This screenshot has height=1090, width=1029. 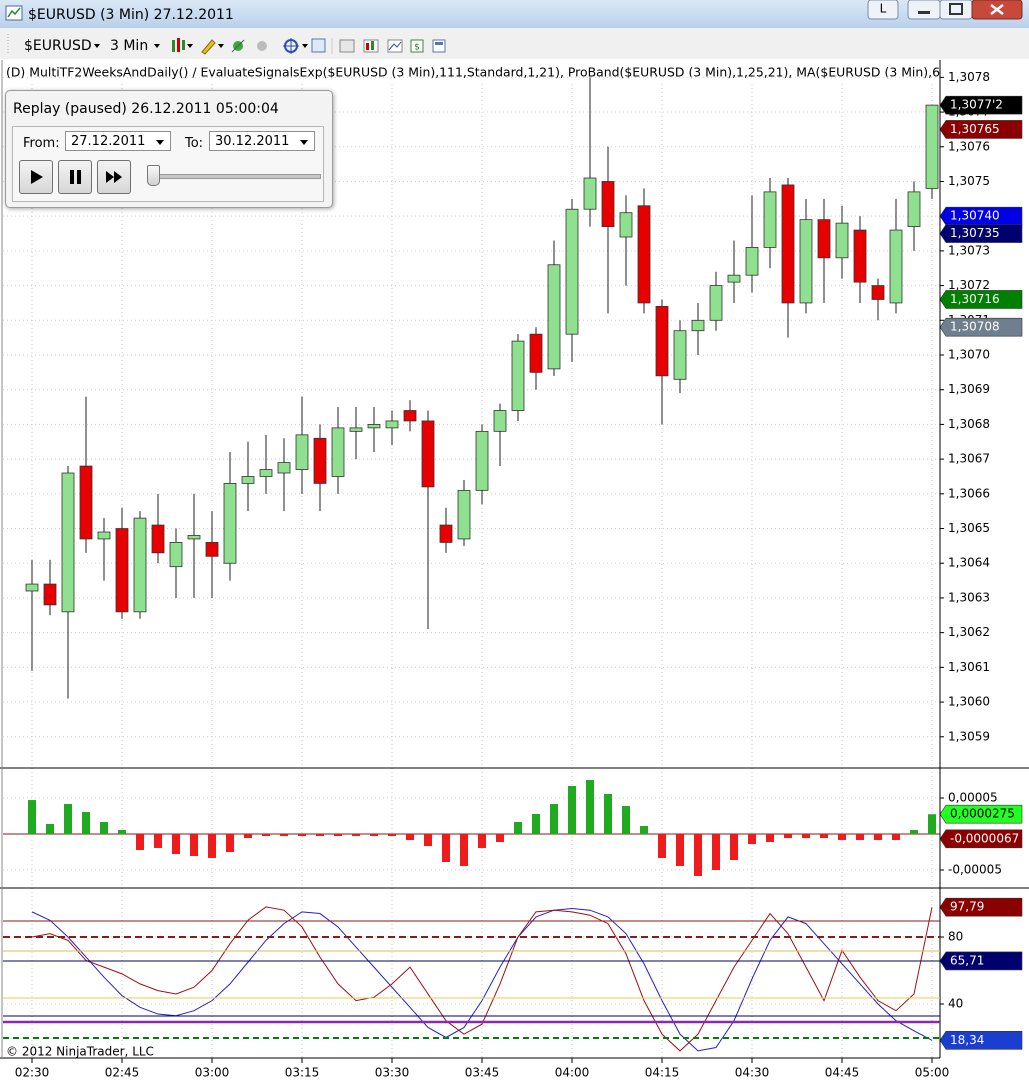 I want to click on link-button, so click(x=883, y=10).